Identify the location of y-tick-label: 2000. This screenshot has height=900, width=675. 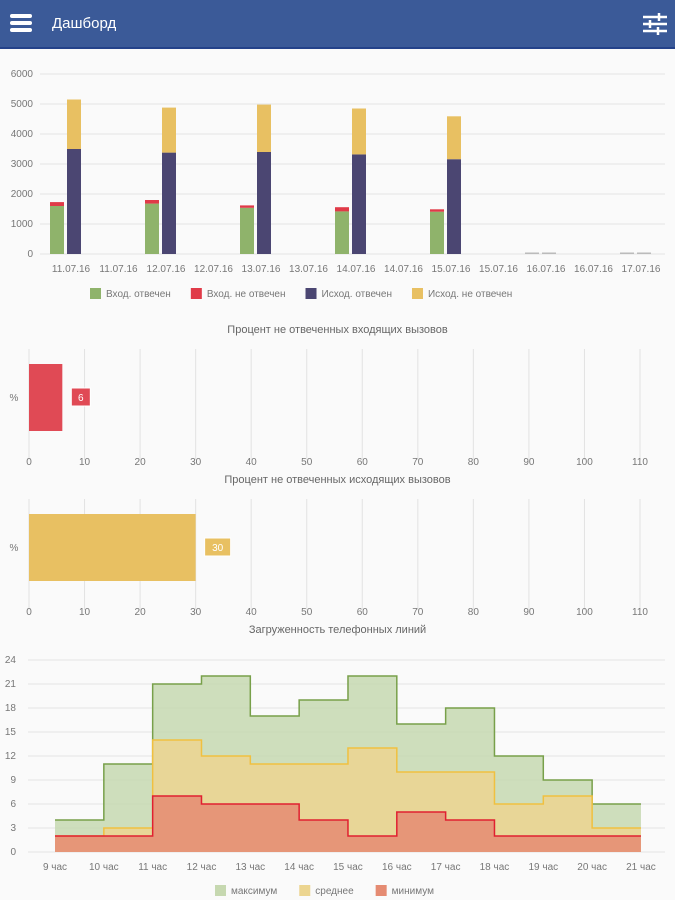
(22, 194).